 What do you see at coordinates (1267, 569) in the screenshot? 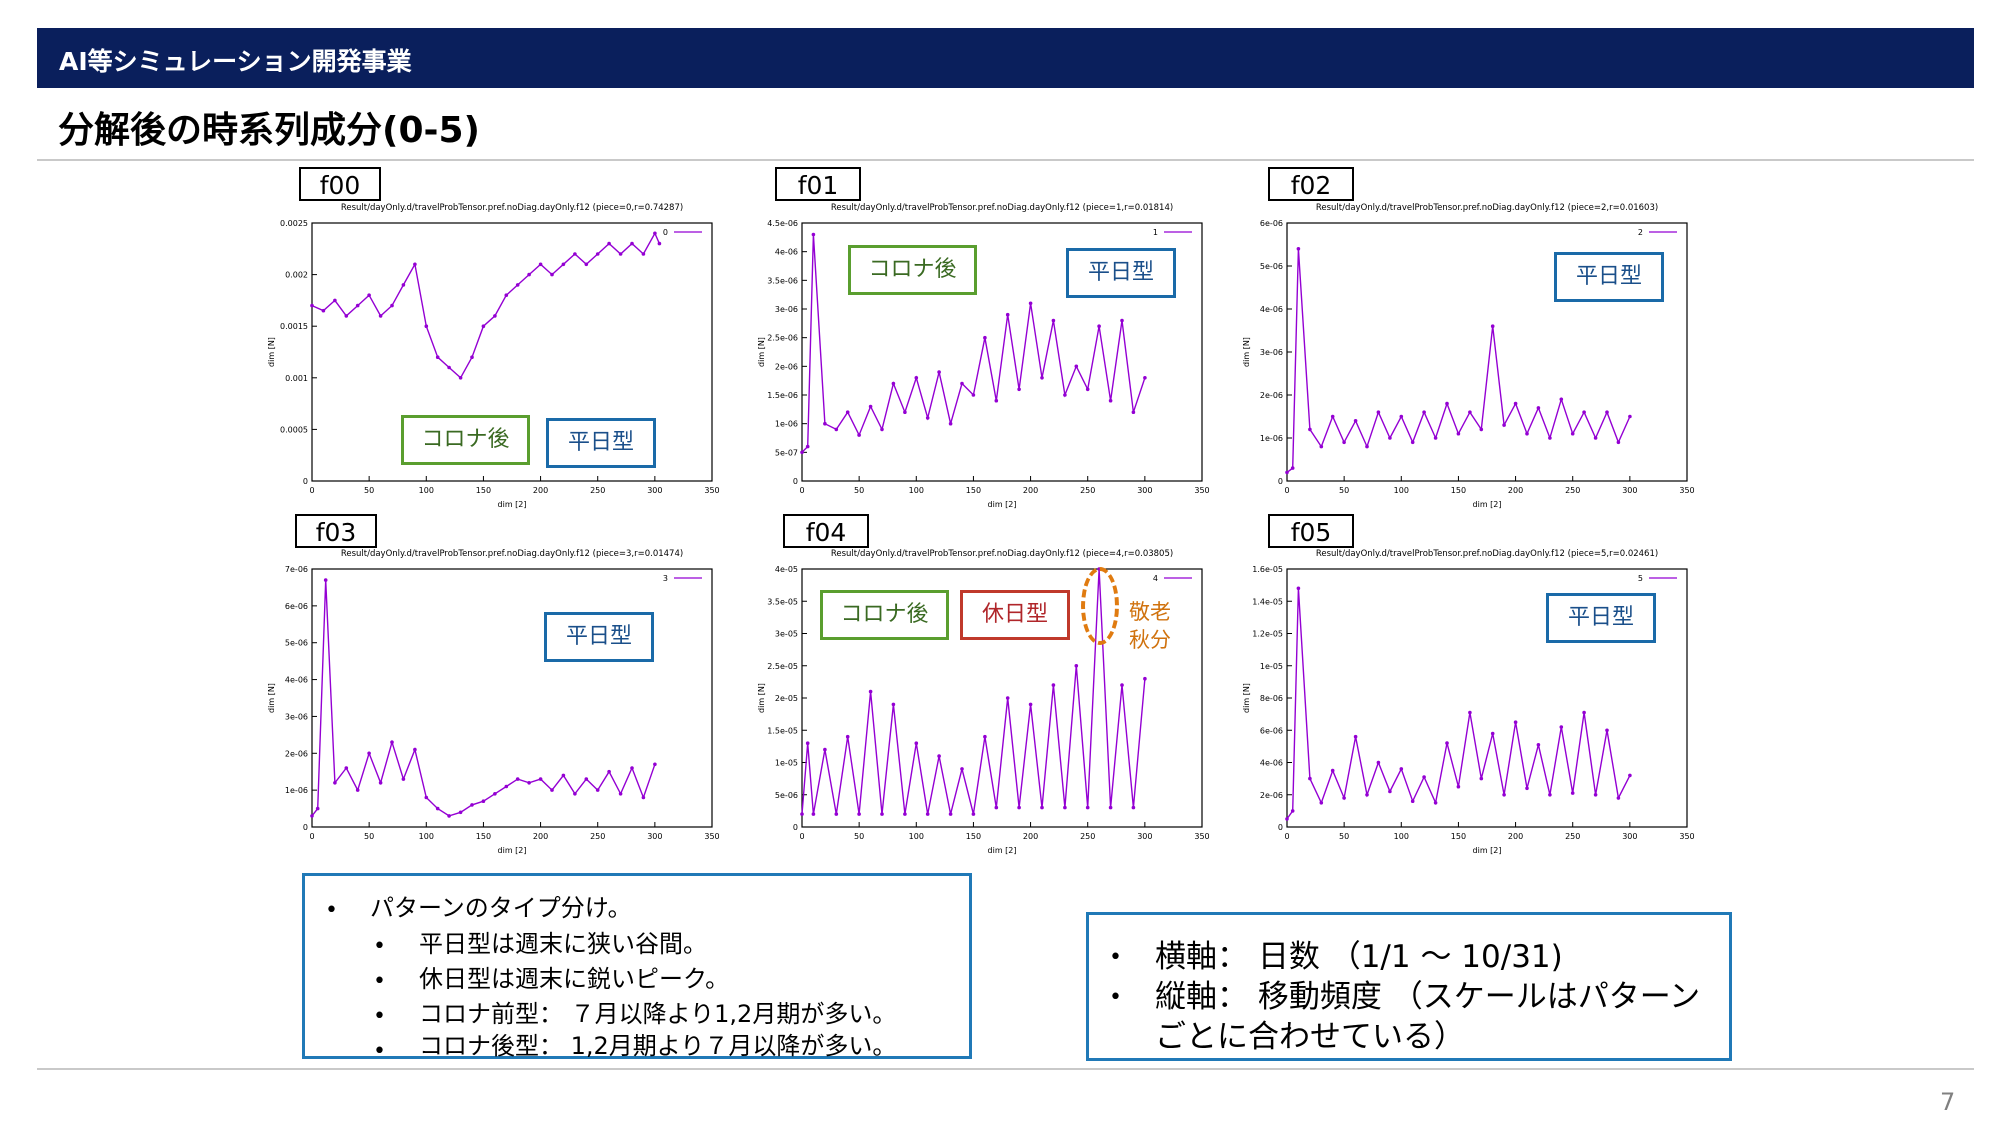
I see `y-tick-label: 1.6e-05` at bounding box center [1267, 569].